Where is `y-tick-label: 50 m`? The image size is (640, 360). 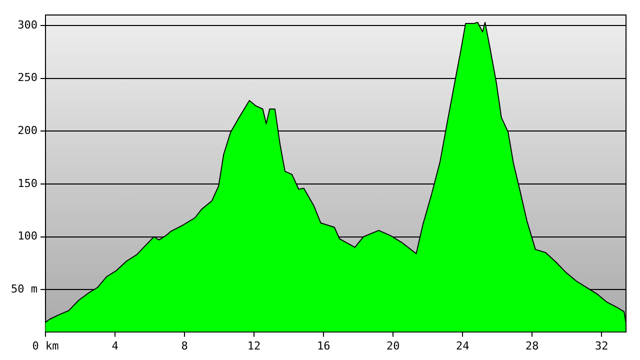
y-tick-label: 50 m is located at coordinates (24, 289).